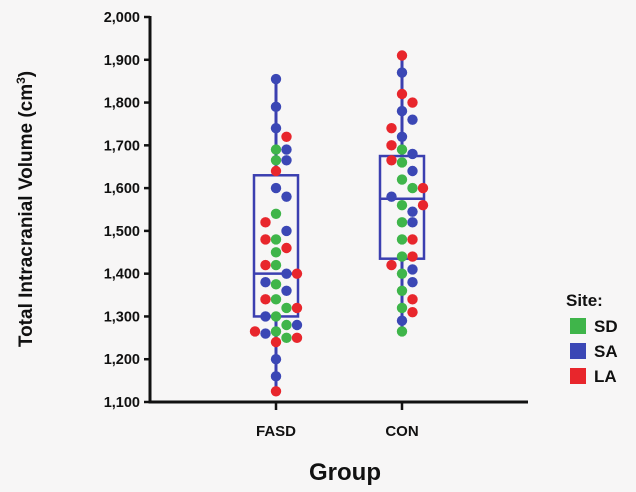 The width and height of the screenshot is (636, 492). I want to click on legend-label-sa: SA, so click(606, 351).